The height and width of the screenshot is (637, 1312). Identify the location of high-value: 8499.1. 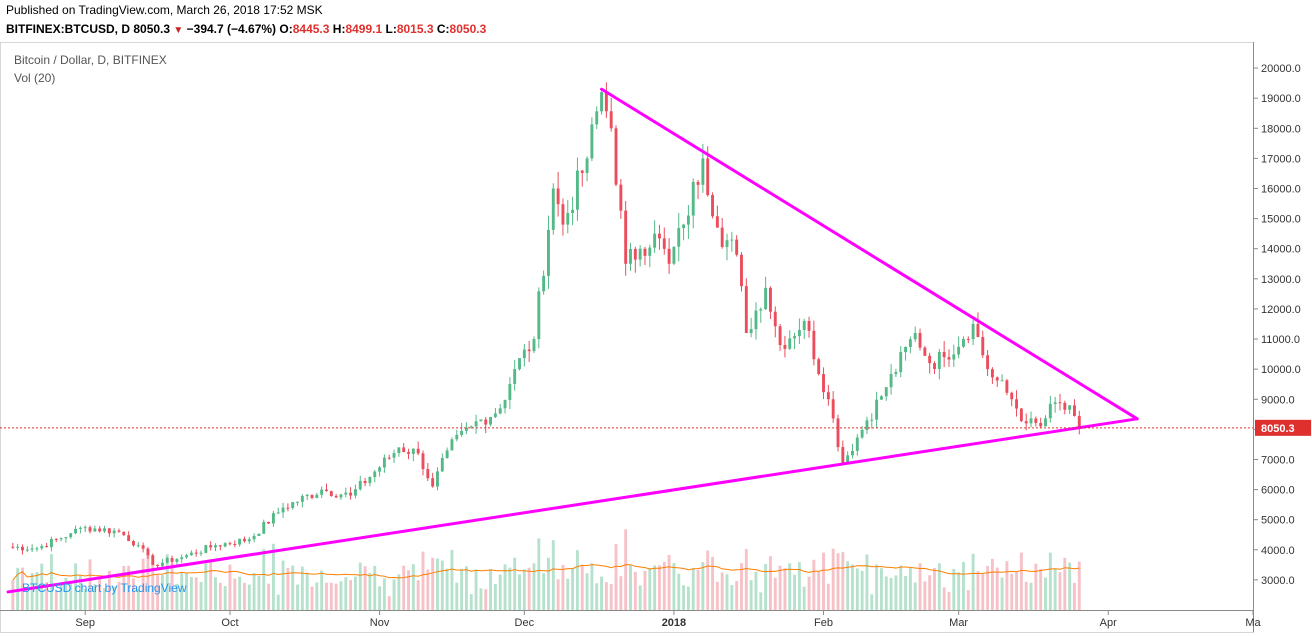
(364, 29).